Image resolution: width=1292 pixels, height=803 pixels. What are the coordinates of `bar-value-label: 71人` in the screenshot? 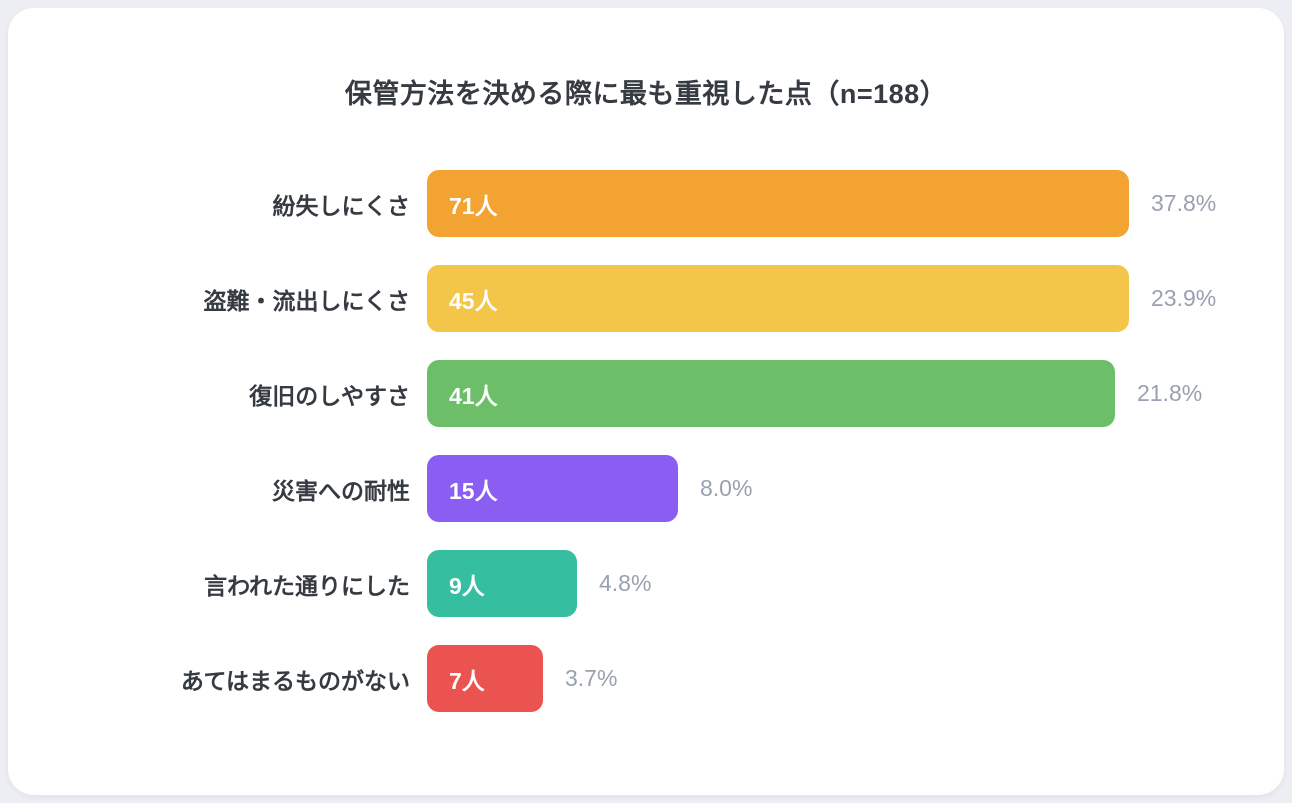 It's located at (473, 205).